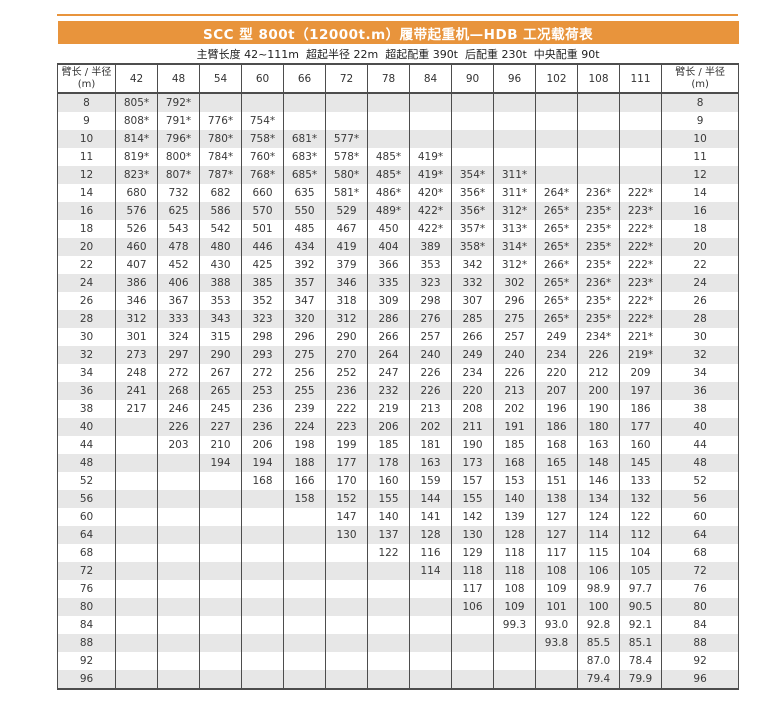 The height and width of the screenshot is (720, 772). What do you see at coordinates (86, 373) in the screenshot?
I see `radius-cell-left: 34` at bounding box center [86, 373].